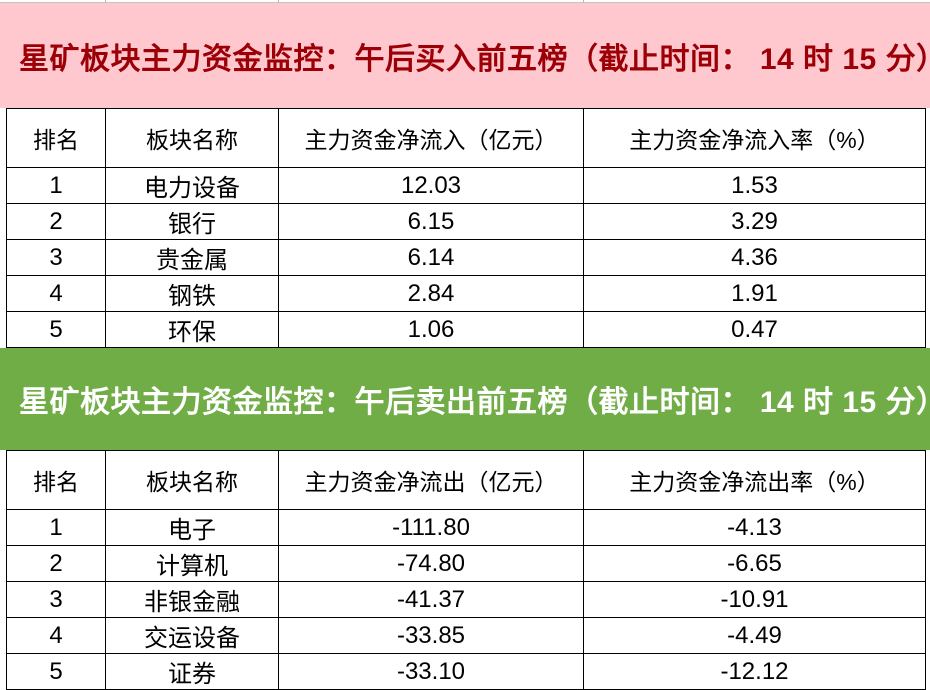 This screenshot has height=690, width=930. I want to click on value-cell: -33.10, so click(431, 671).